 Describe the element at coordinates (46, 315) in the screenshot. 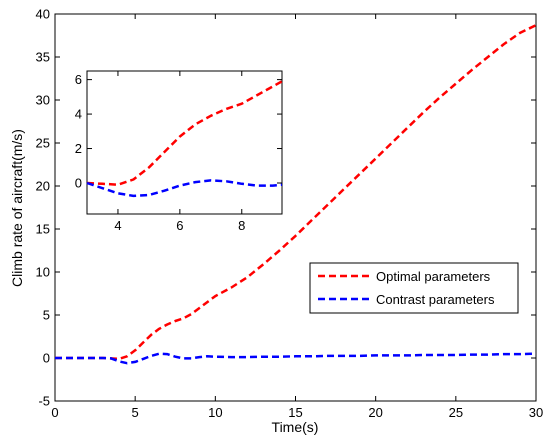

I see `main-ytick-label: 5` at that location.